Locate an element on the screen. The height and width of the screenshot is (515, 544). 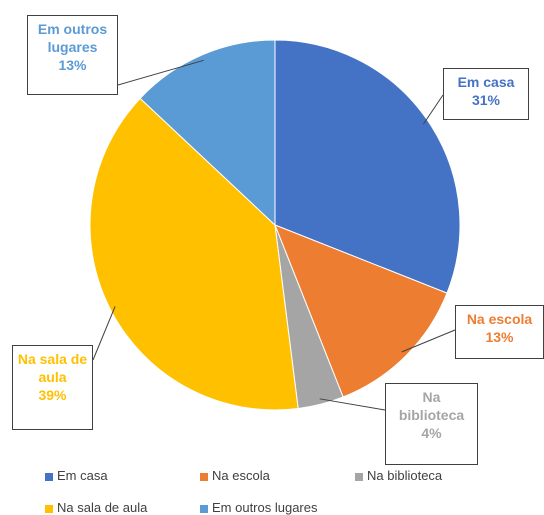
data-label: Em outros lugares 13% is located at coordinates (72, 55).